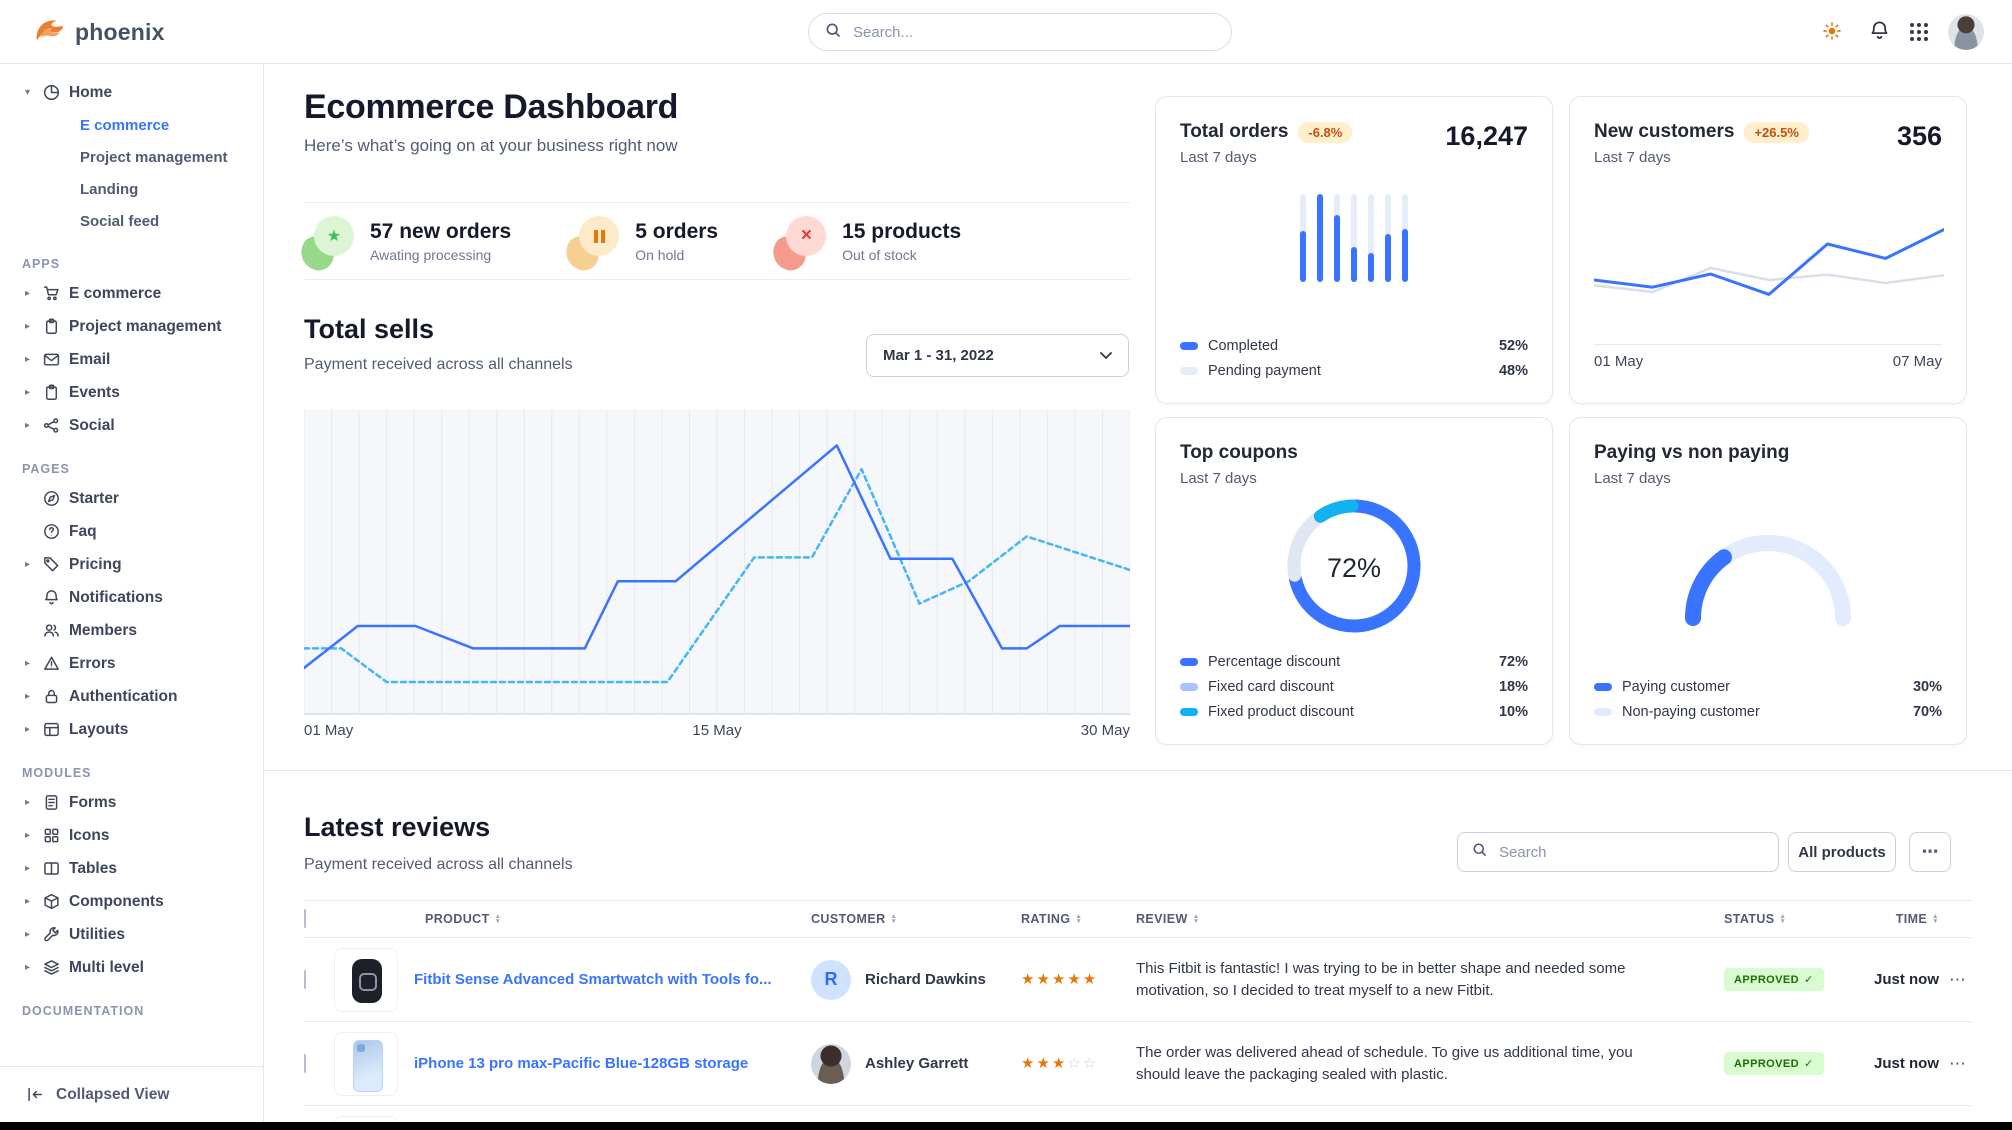  I want to click on sidebar-item-ecommerce-app: ▸ E commerce, so click(131, 293).